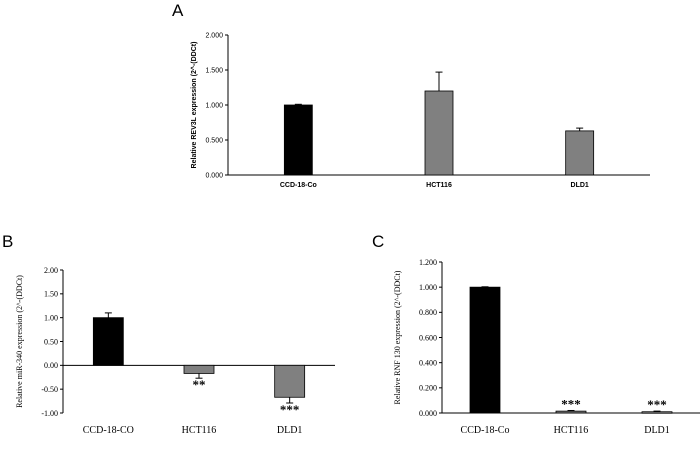 This screenshot has height=450, width=700. Describe the element at coordinates (194, 105) in the screenshot. I see `y-axis-label: Relative REV3L expression (2^-(DDCt)` at that location.